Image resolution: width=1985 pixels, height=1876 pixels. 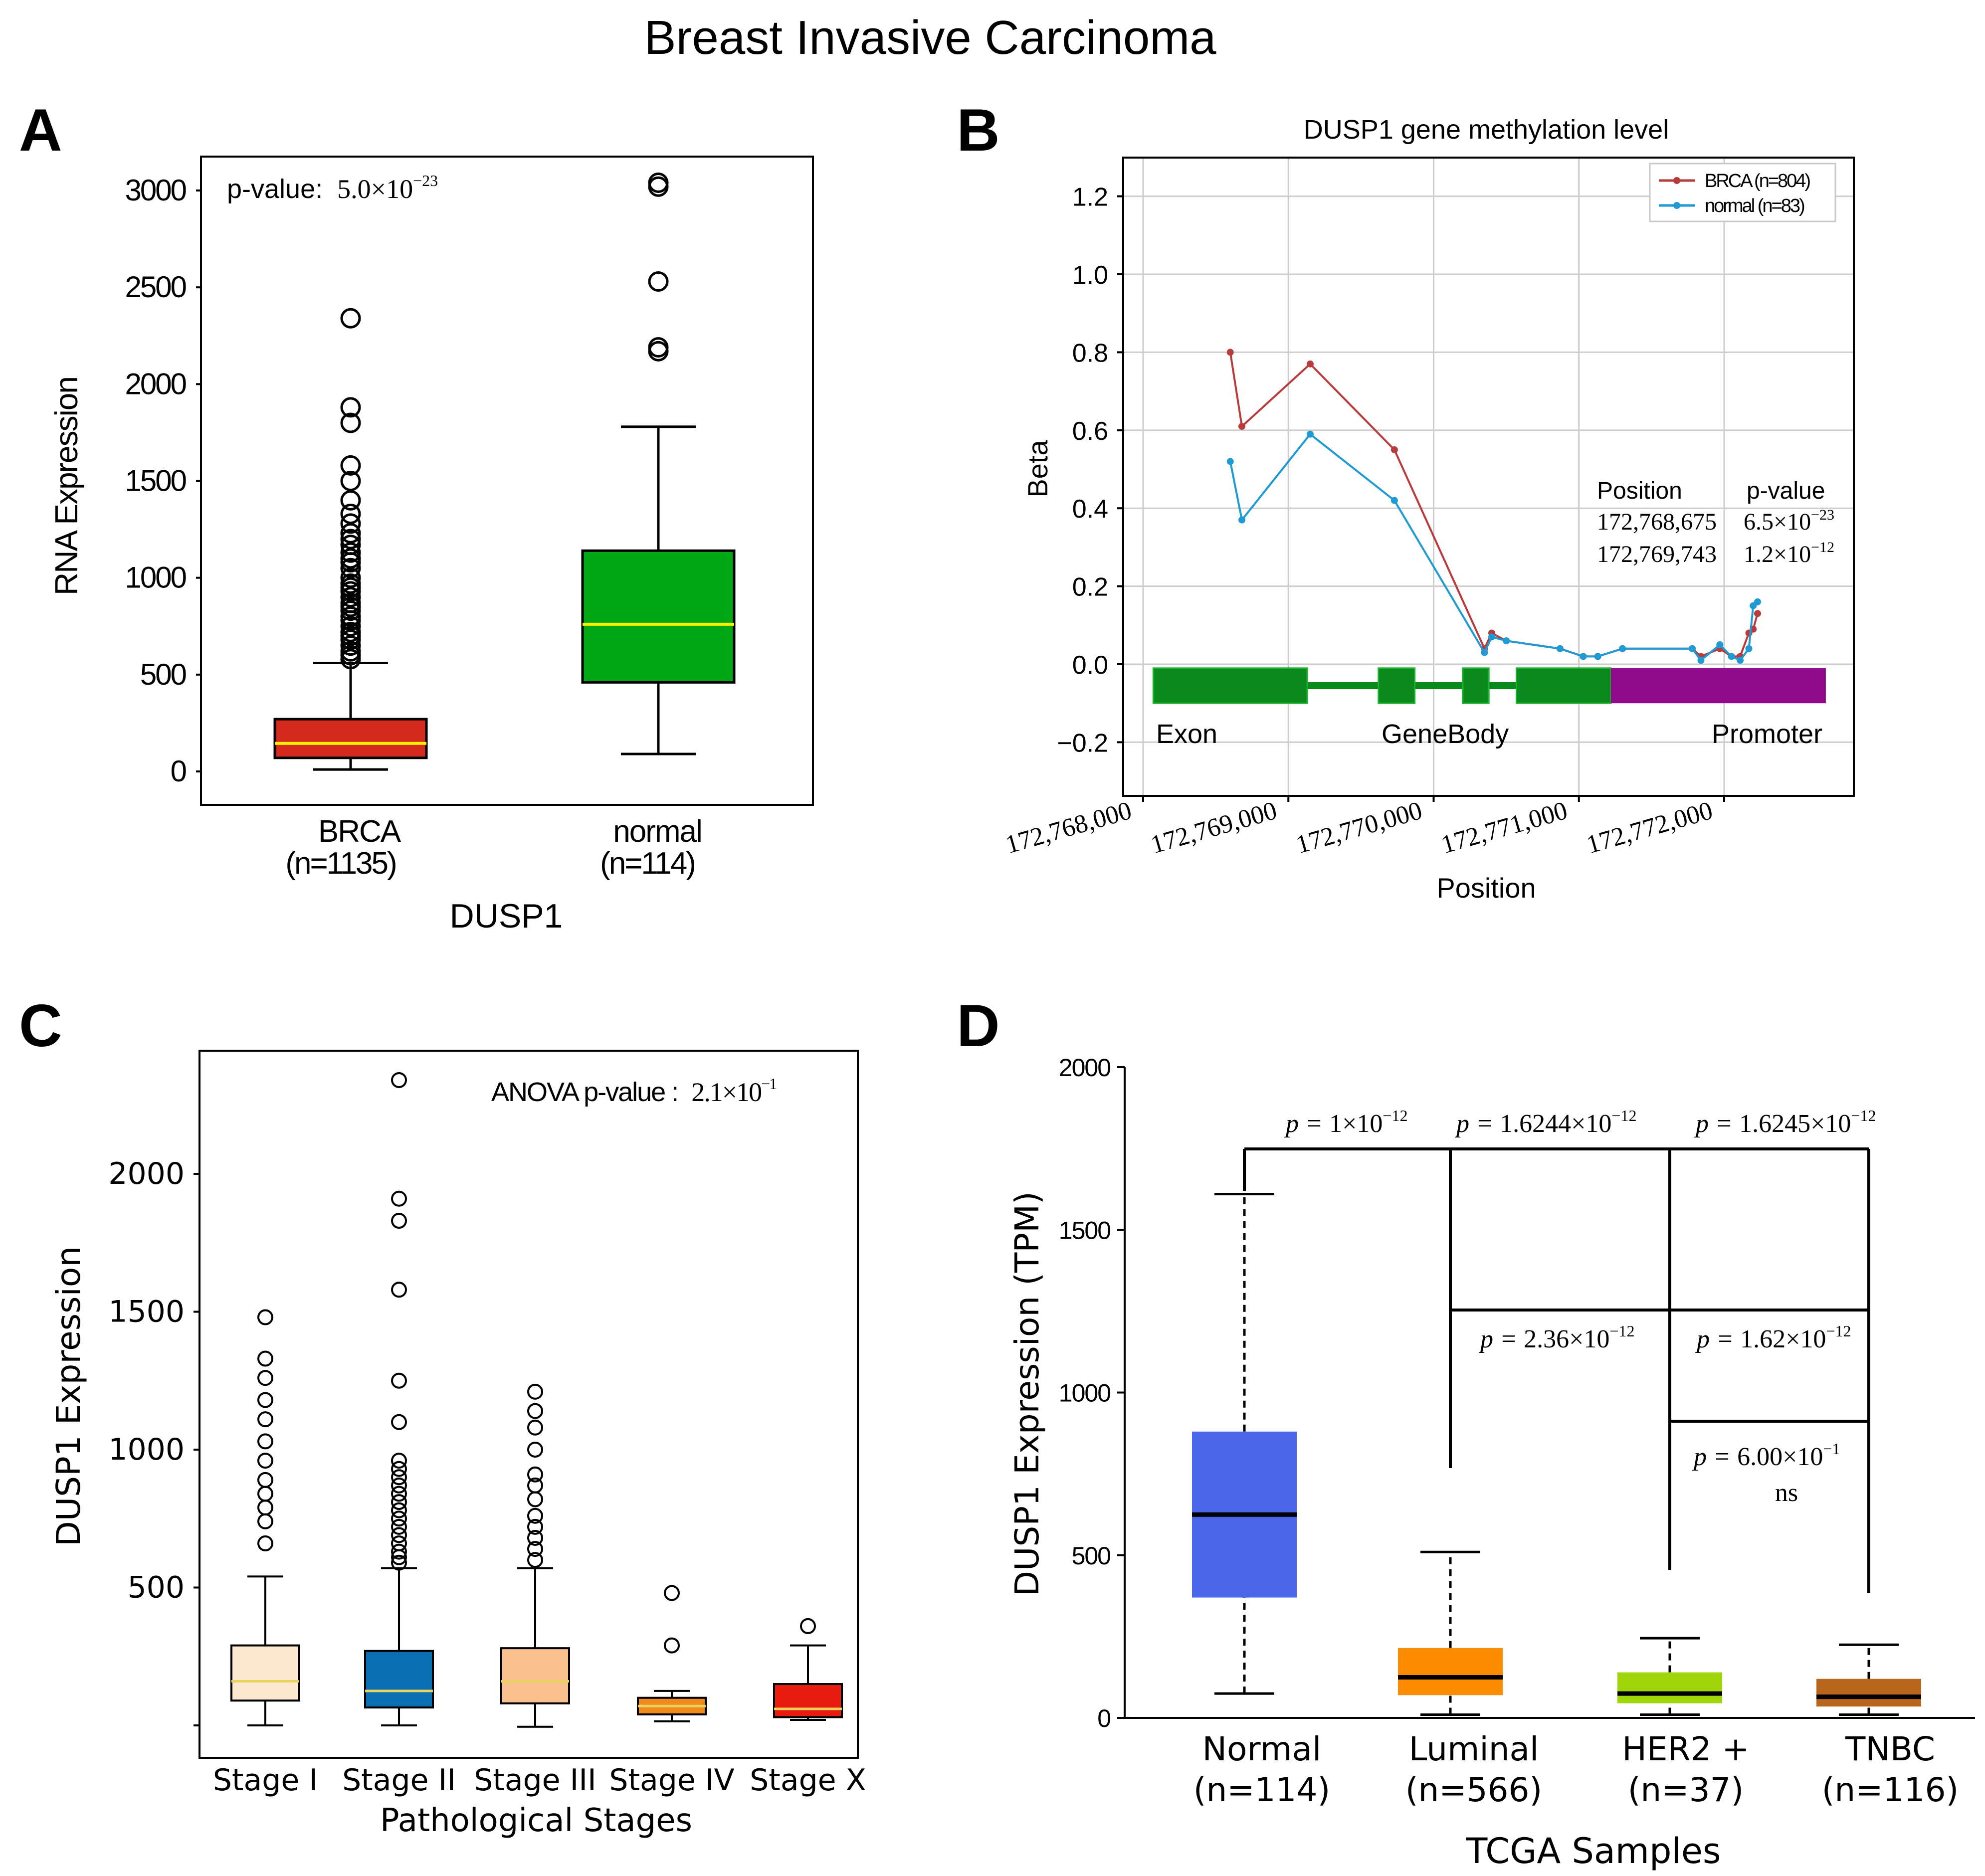 I want to click on panel-d-ytick-label-1: 500, so click(x=1092, y=1556).